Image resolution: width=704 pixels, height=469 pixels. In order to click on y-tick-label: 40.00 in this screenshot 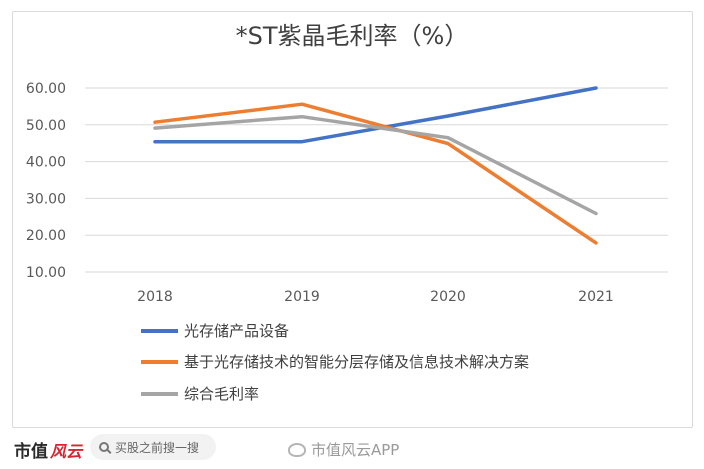, I will do `click(46, 163)`.